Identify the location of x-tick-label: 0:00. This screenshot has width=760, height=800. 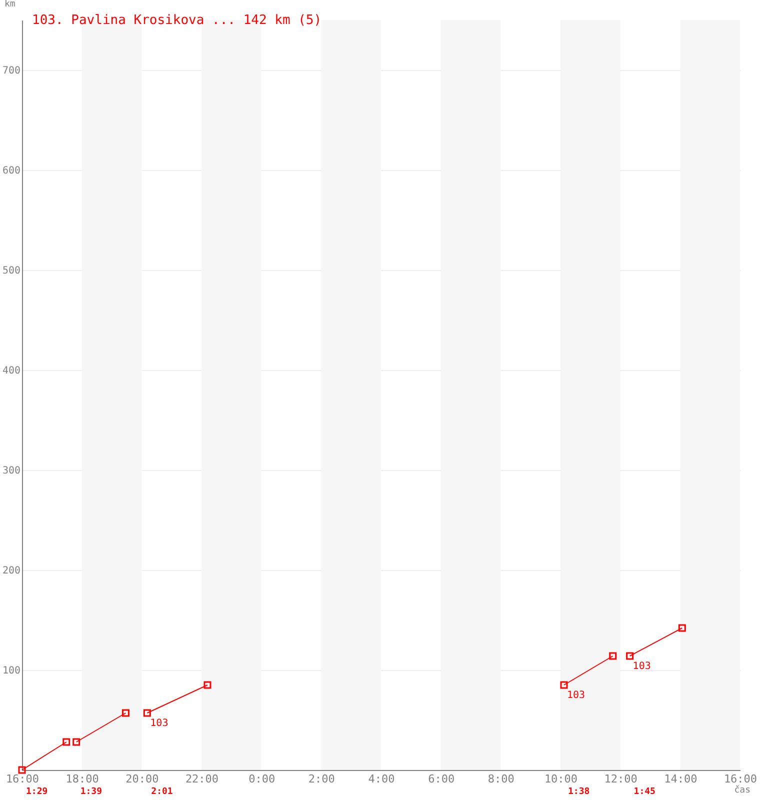
(262, 779).